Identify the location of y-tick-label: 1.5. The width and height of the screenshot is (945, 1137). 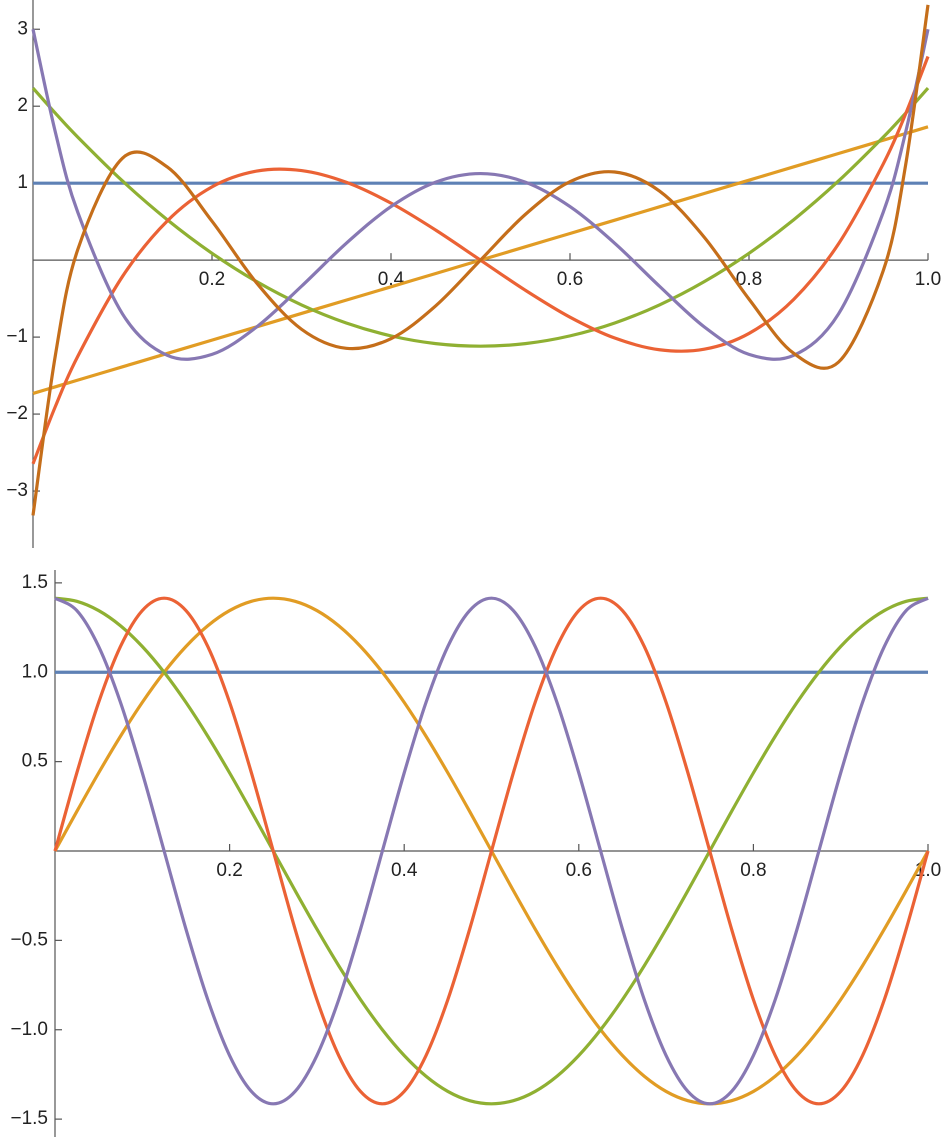
(35, 582).